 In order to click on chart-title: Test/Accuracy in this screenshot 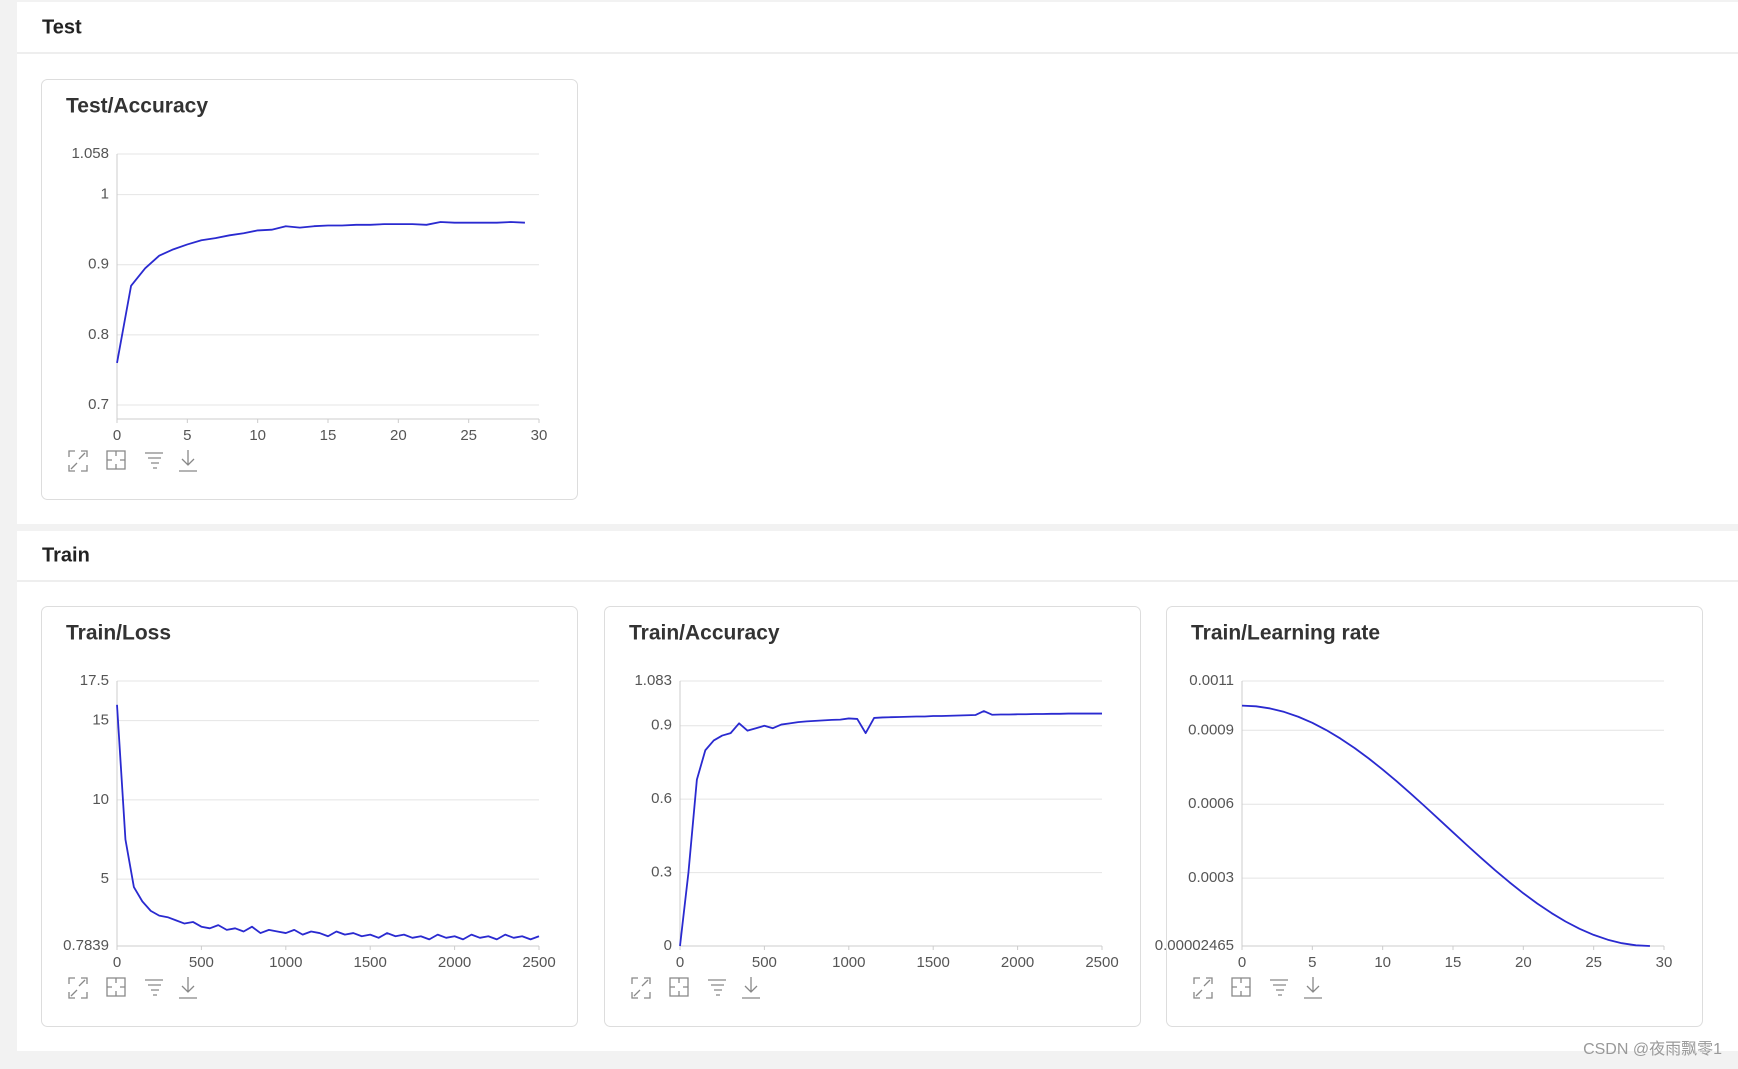, I will do `click(137, 106)`.